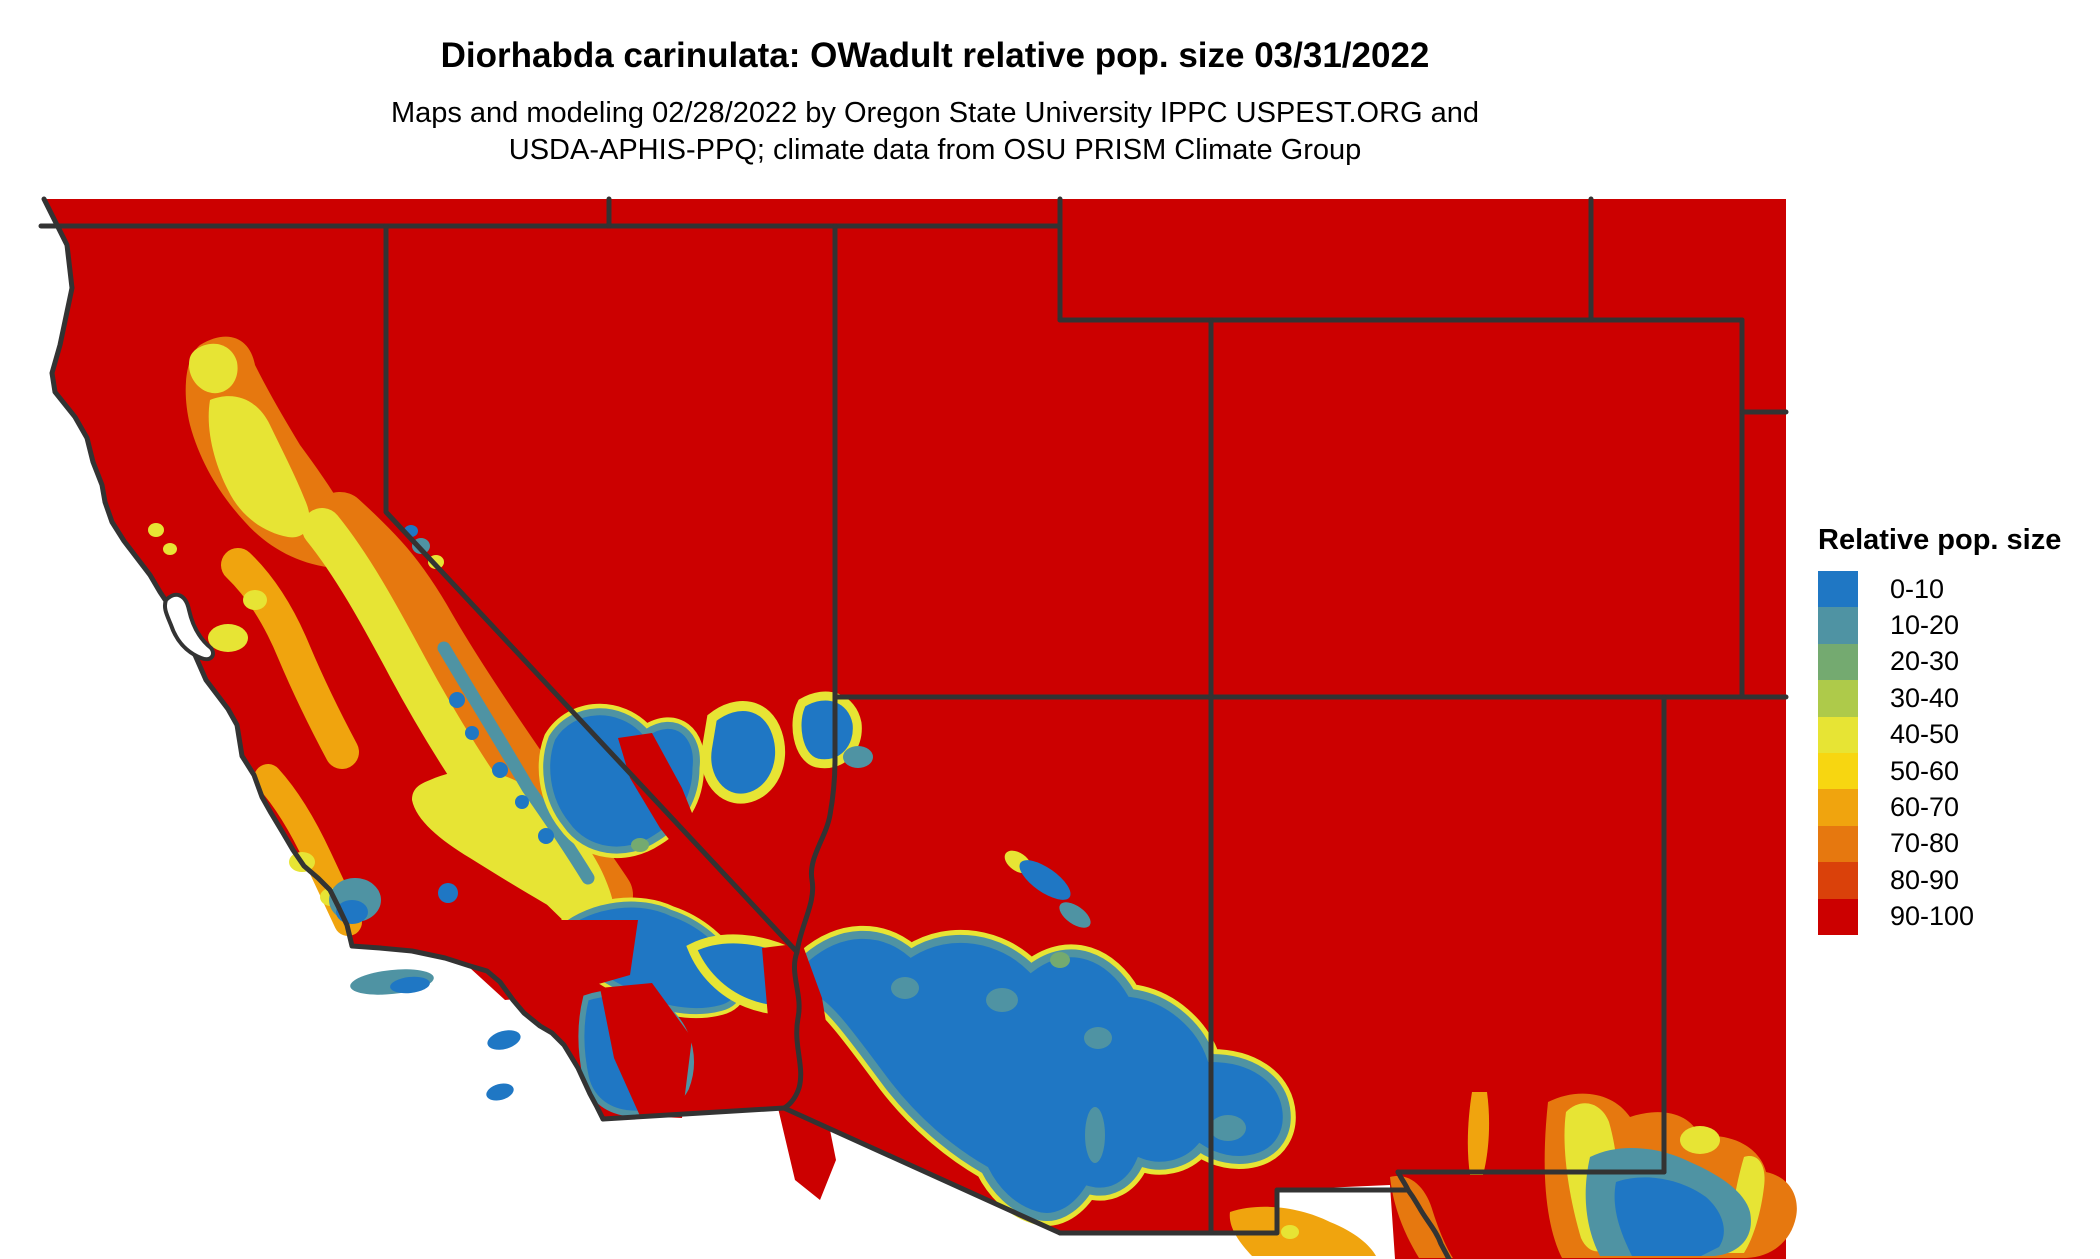  I want to click on legend-row: 0-10, so click(1953, 589).